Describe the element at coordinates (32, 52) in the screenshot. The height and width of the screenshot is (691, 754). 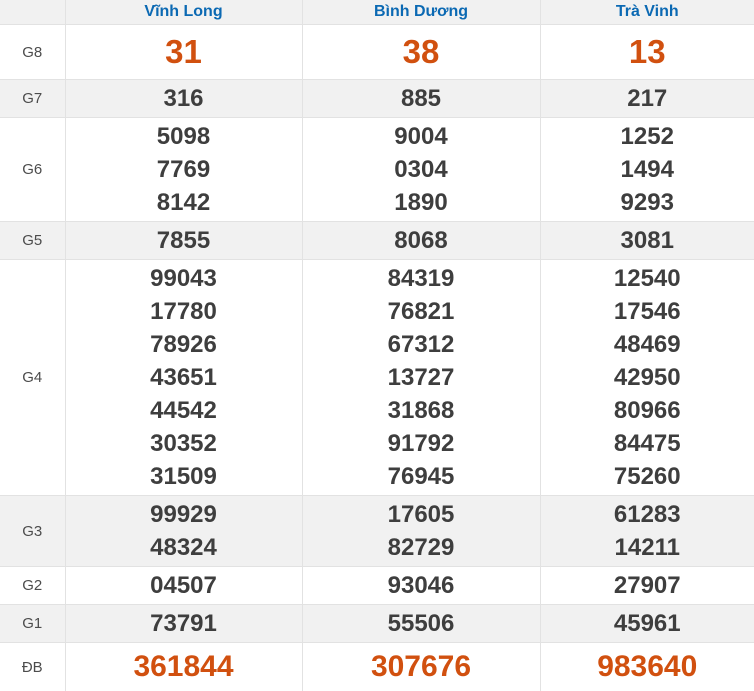
I see `prize-label: G8` at that location.